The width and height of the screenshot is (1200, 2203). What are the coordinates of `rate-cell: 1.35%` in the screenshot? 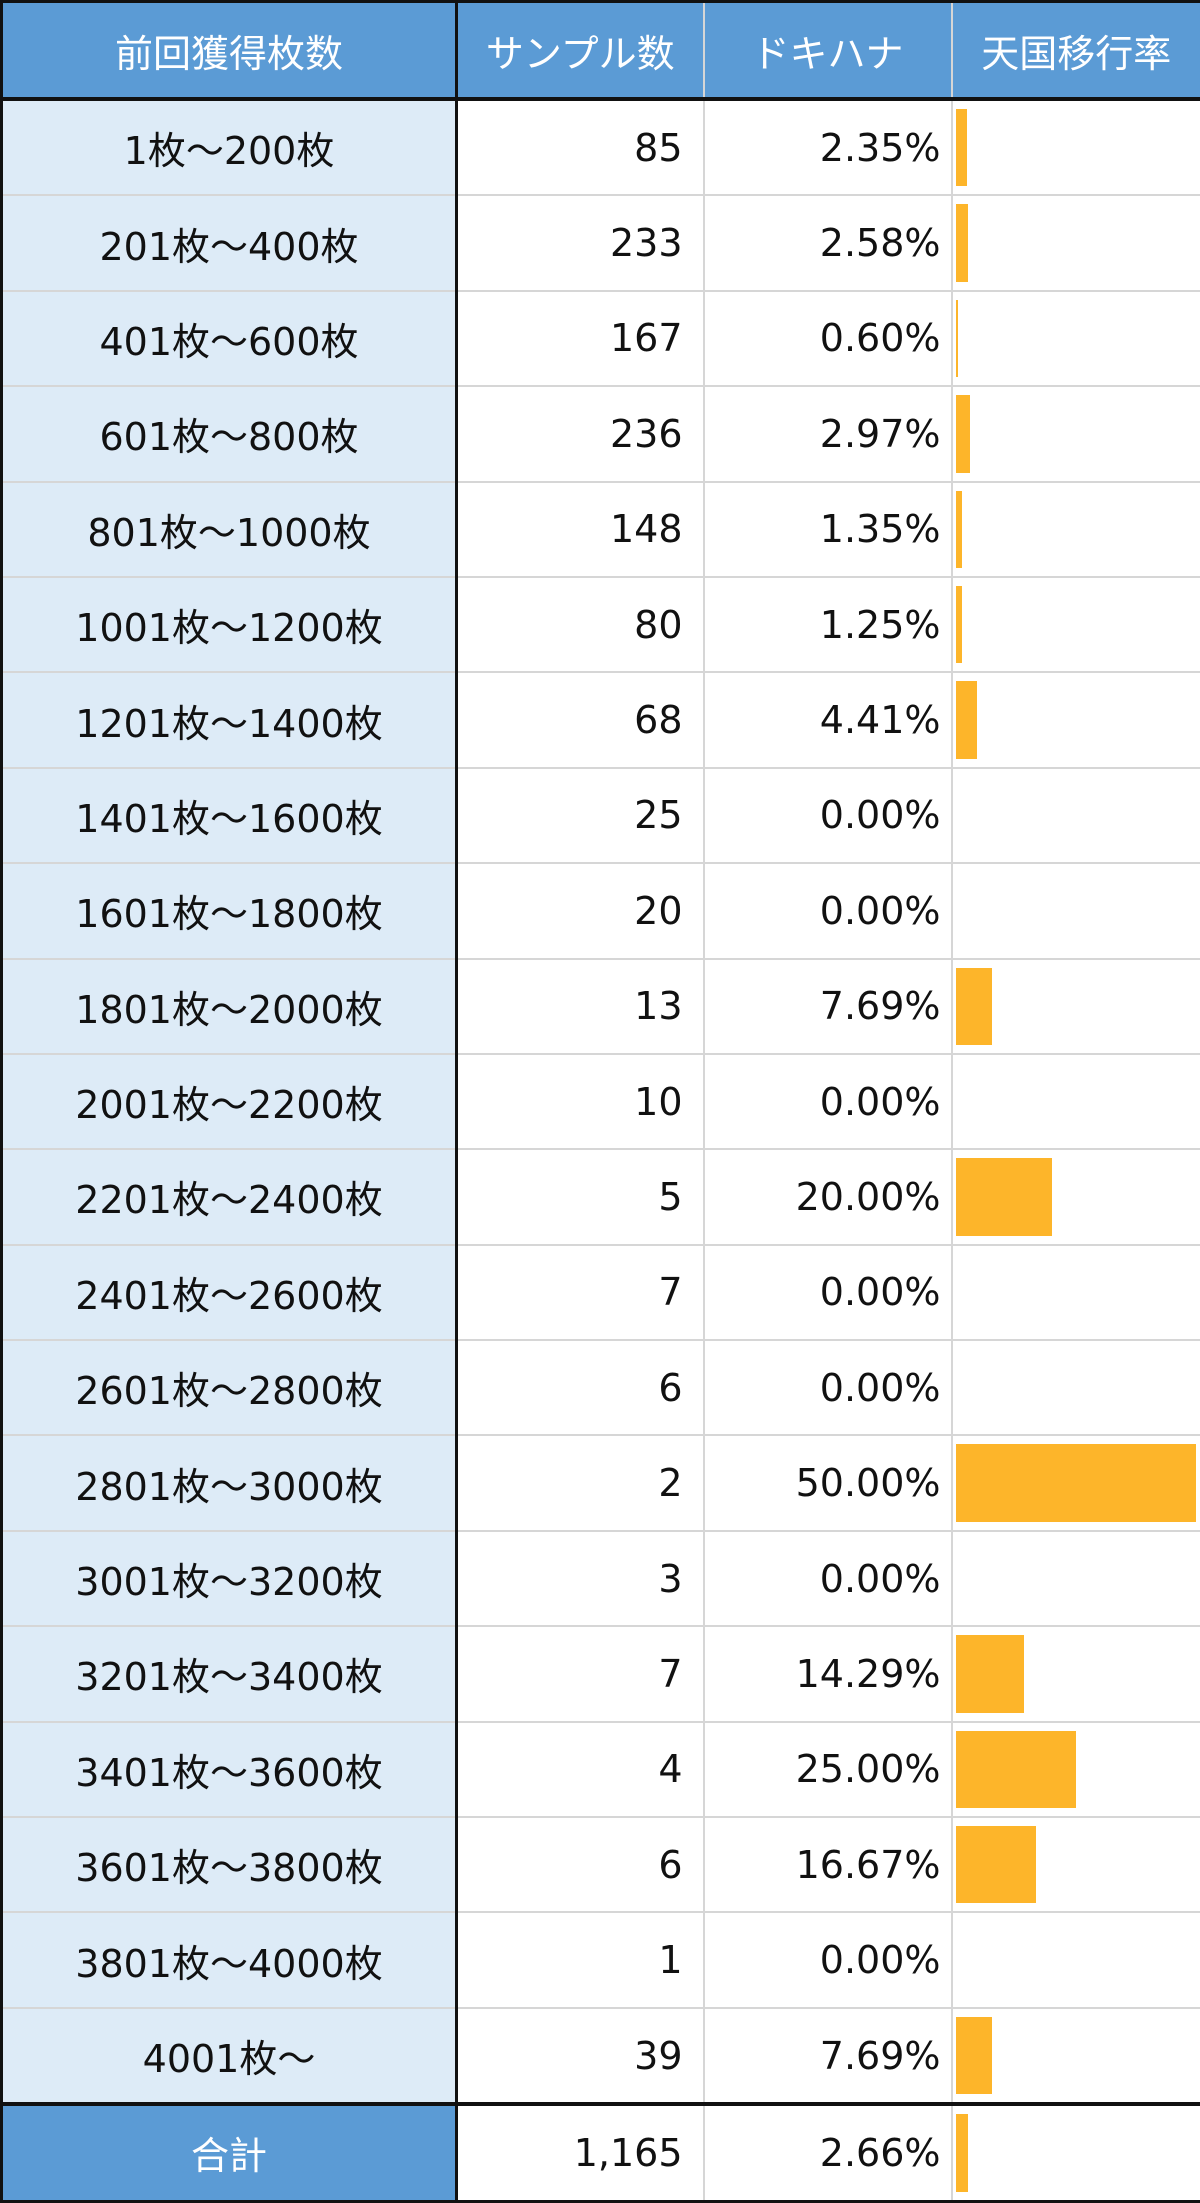 It's located at (828, 529).